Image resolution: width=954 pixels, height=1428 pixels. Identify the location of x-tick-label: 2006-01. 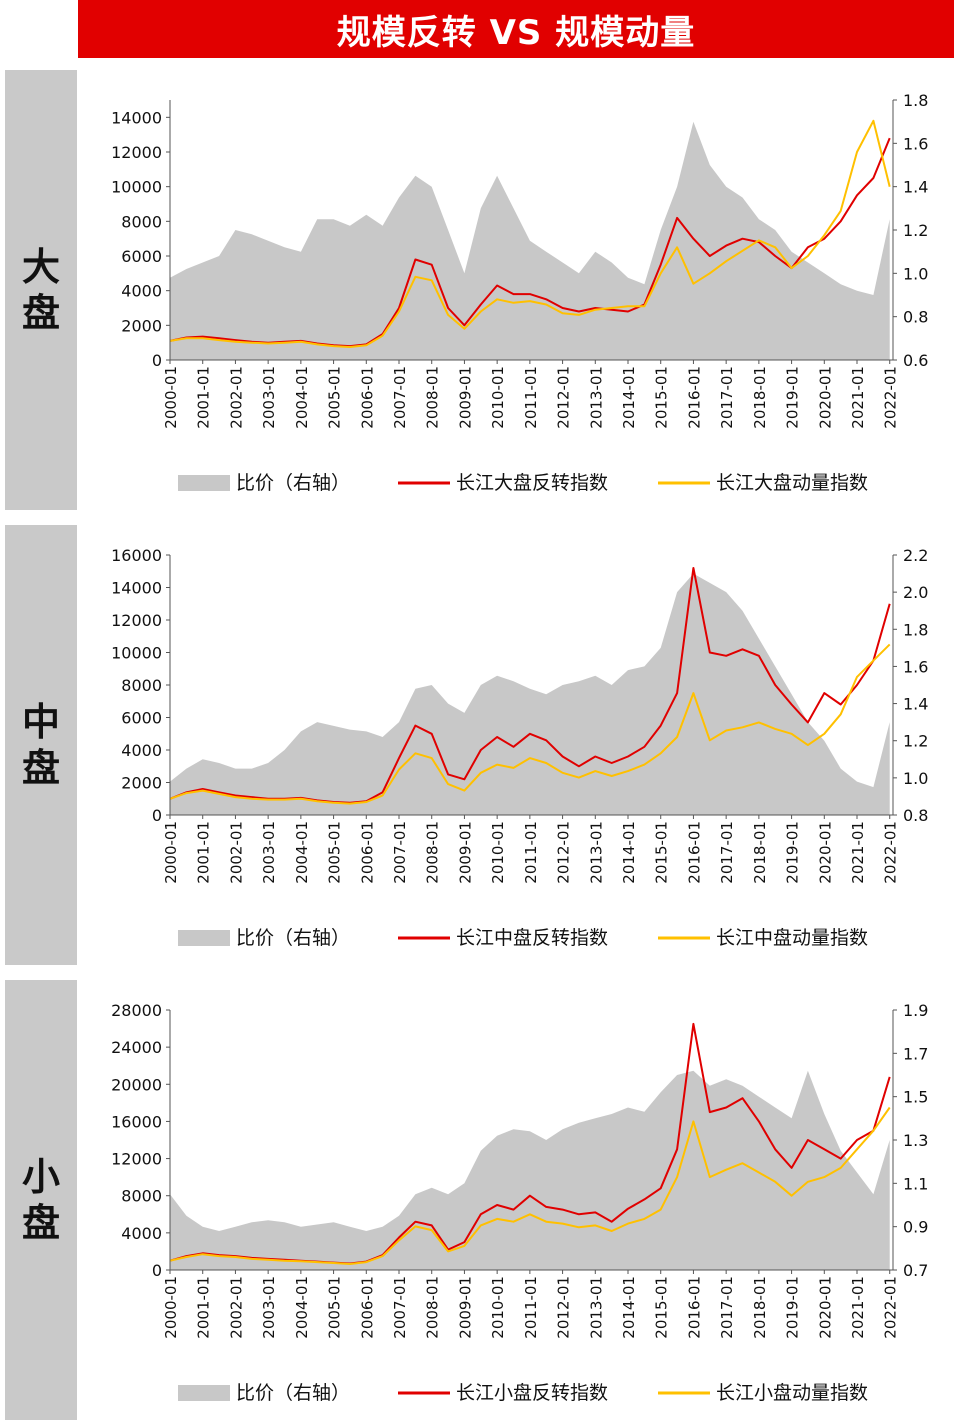
(367, 1307).